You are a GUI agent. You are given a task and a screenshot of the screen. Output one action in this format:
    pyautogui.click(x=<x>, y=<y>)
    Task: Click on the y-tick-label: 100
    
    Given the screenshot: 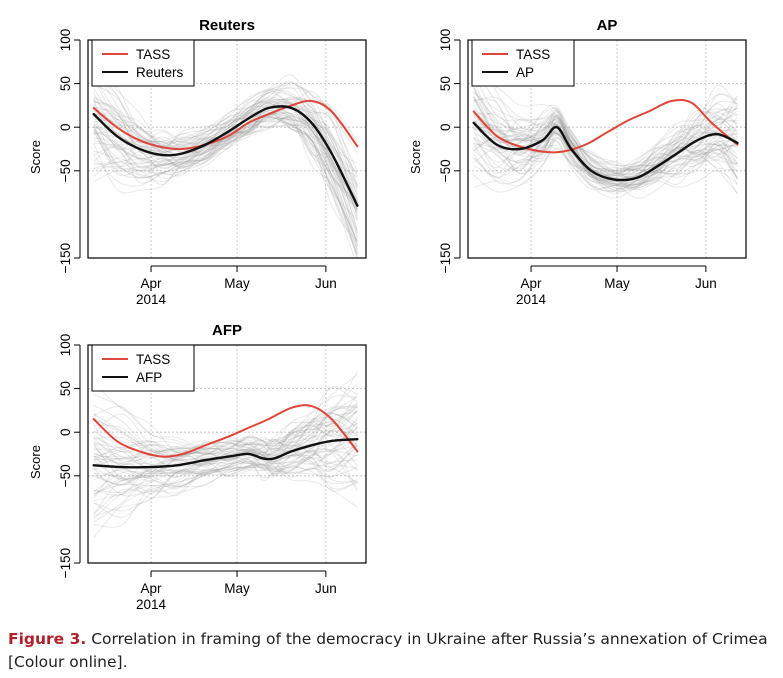 What is the action you would take?
    pyautogui.click(x=445, y=40)
    